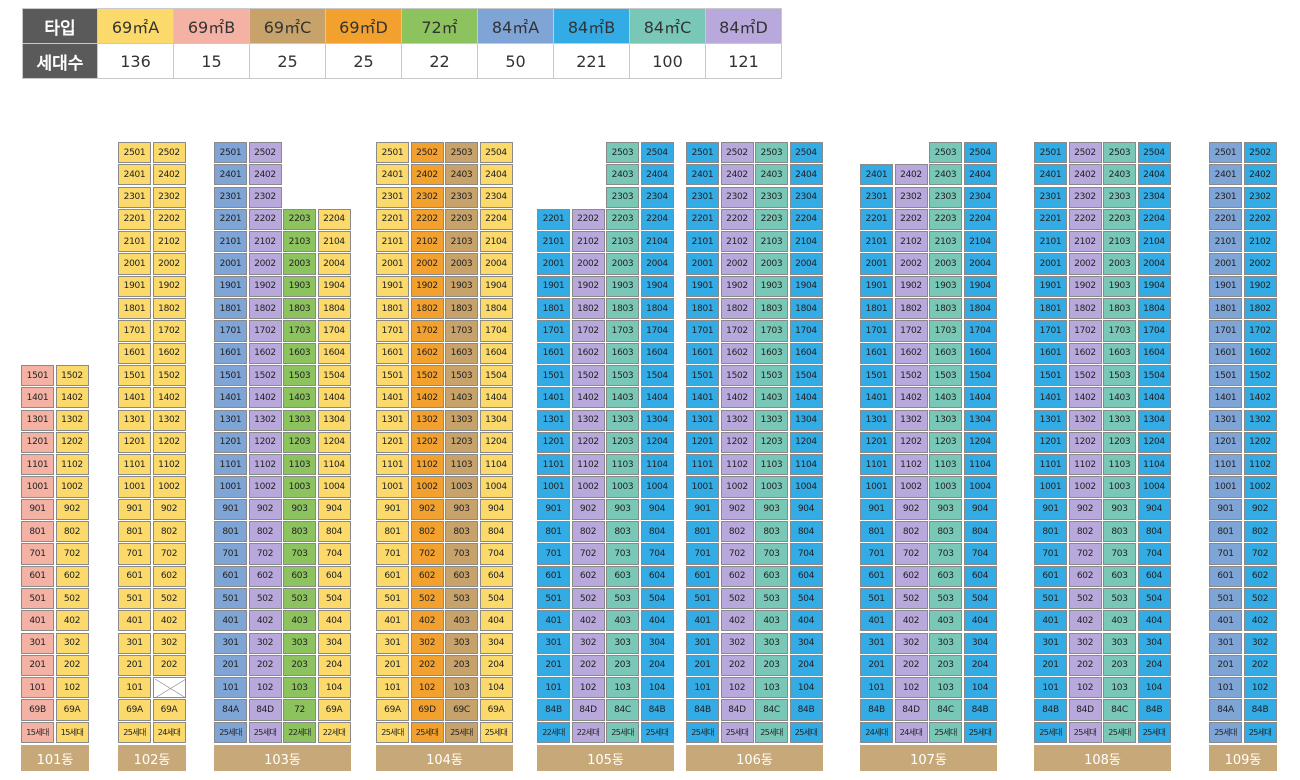 Image resolution: width=1300 pixels, height=780 pixels. Describe the element at coordinates (876, 554) in the screenshot. I see `unit-cell: 701` at that location.